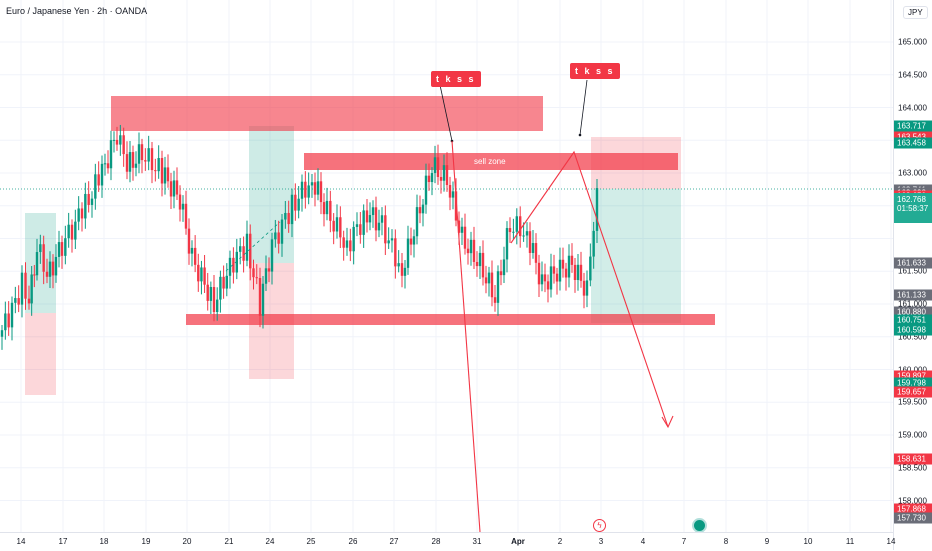 The height and width of the screenshot is (551, 932). I want to click on price-label: 159.657, so click(913, 392).